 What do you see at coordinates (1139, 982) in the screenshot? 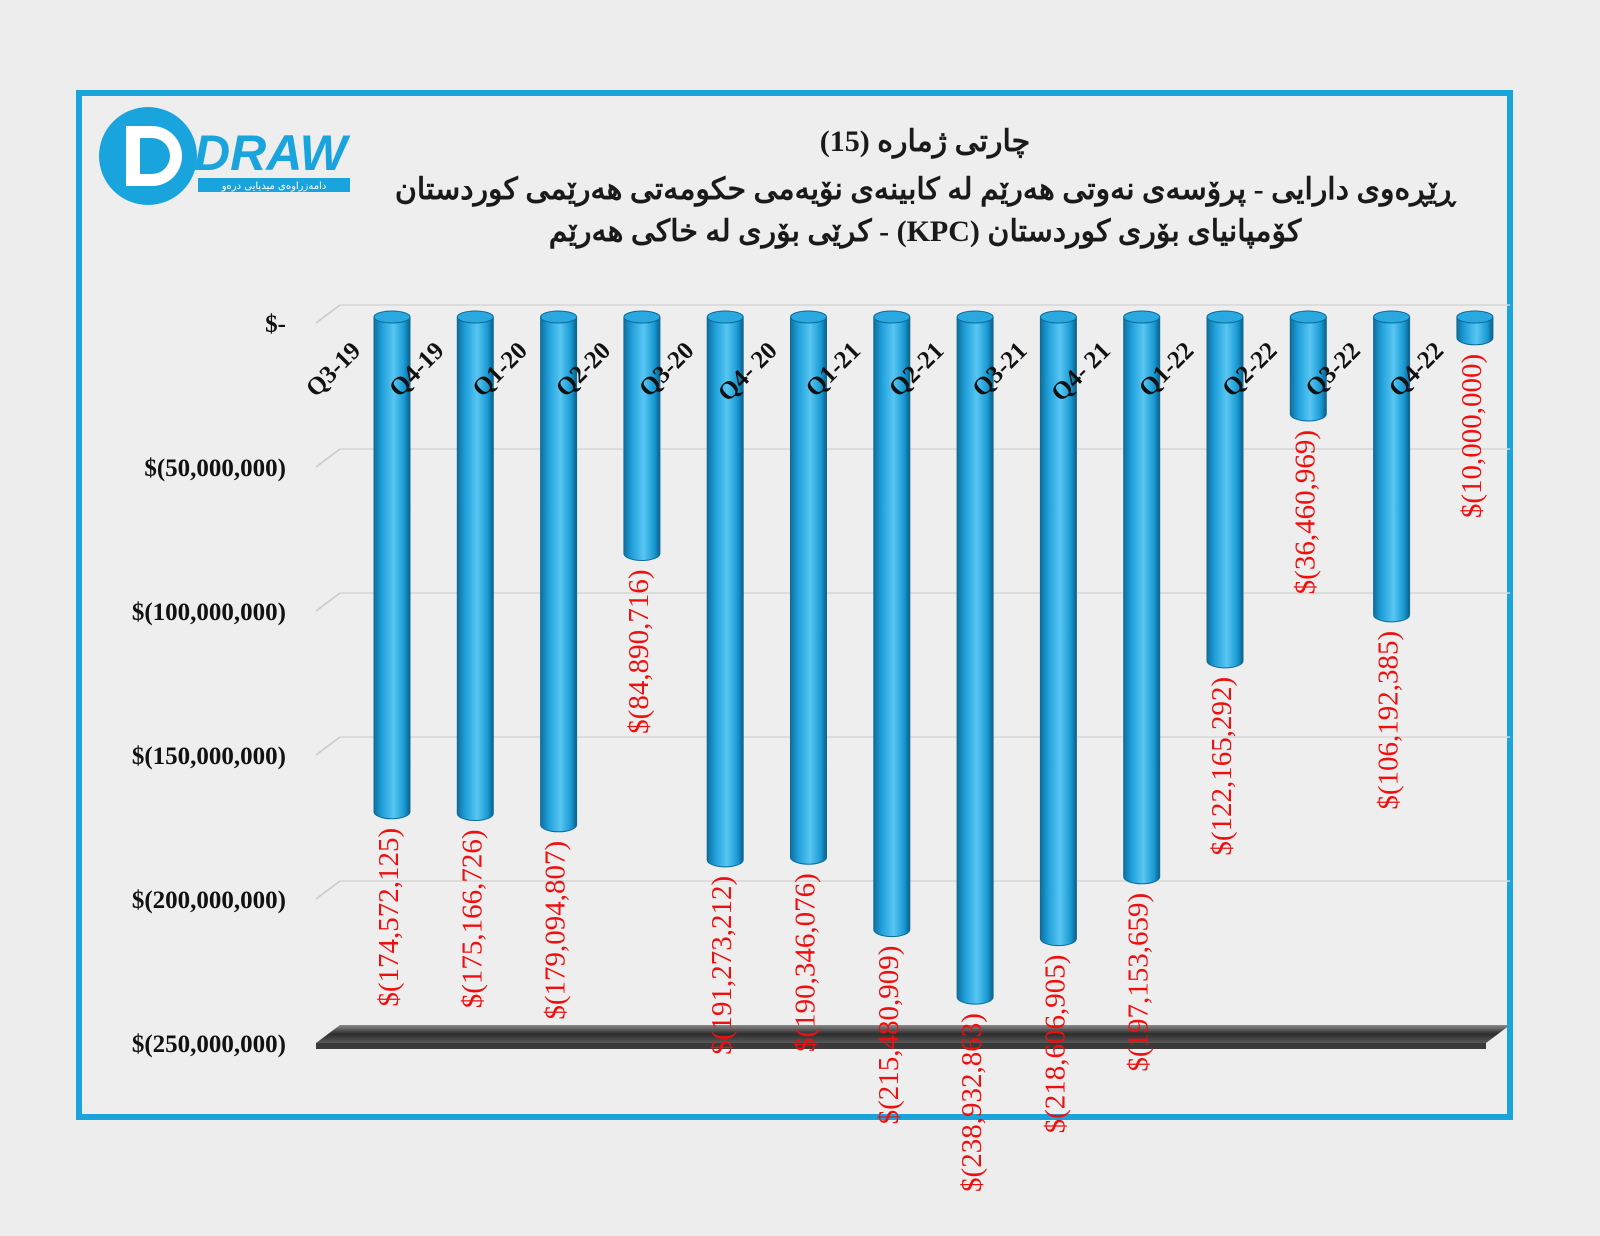
I see `data-label: $(197,153,659)` at bounding box center [1139, 982].